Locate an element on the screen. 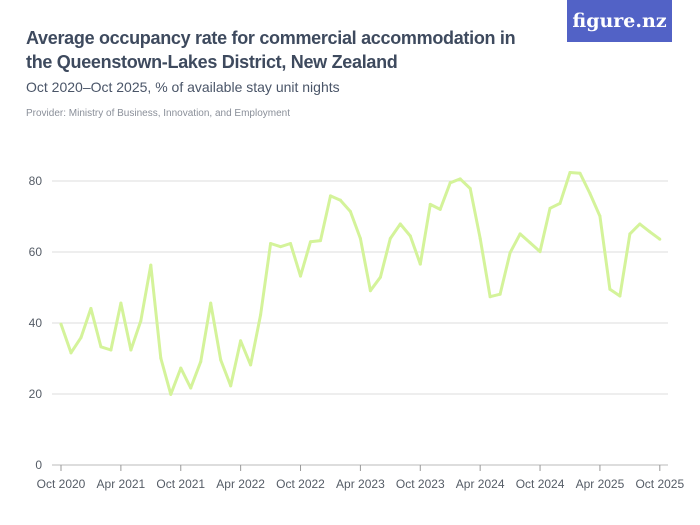 This screenshot has width=700, height=525. y-tick-label: 80 is located at coordinates (36, 181).